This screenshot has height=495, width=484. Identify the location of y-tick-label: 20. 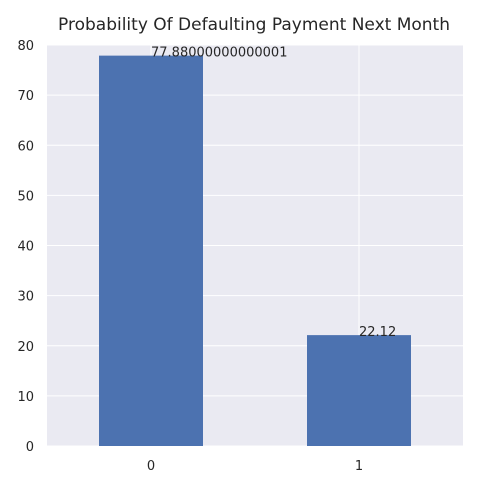
(25, 347).